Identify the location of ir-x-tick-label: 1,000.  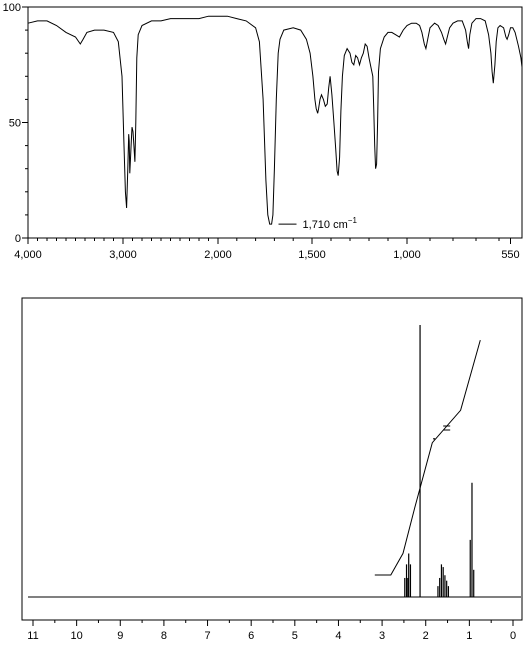
(407, 255).